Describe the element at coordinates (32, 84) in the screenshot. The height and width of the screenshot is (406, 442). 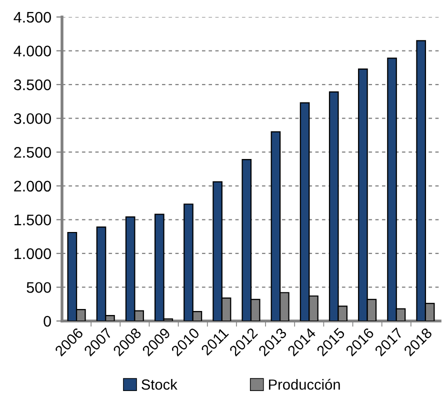
I see `y-tick-label: 3.500` at that location.